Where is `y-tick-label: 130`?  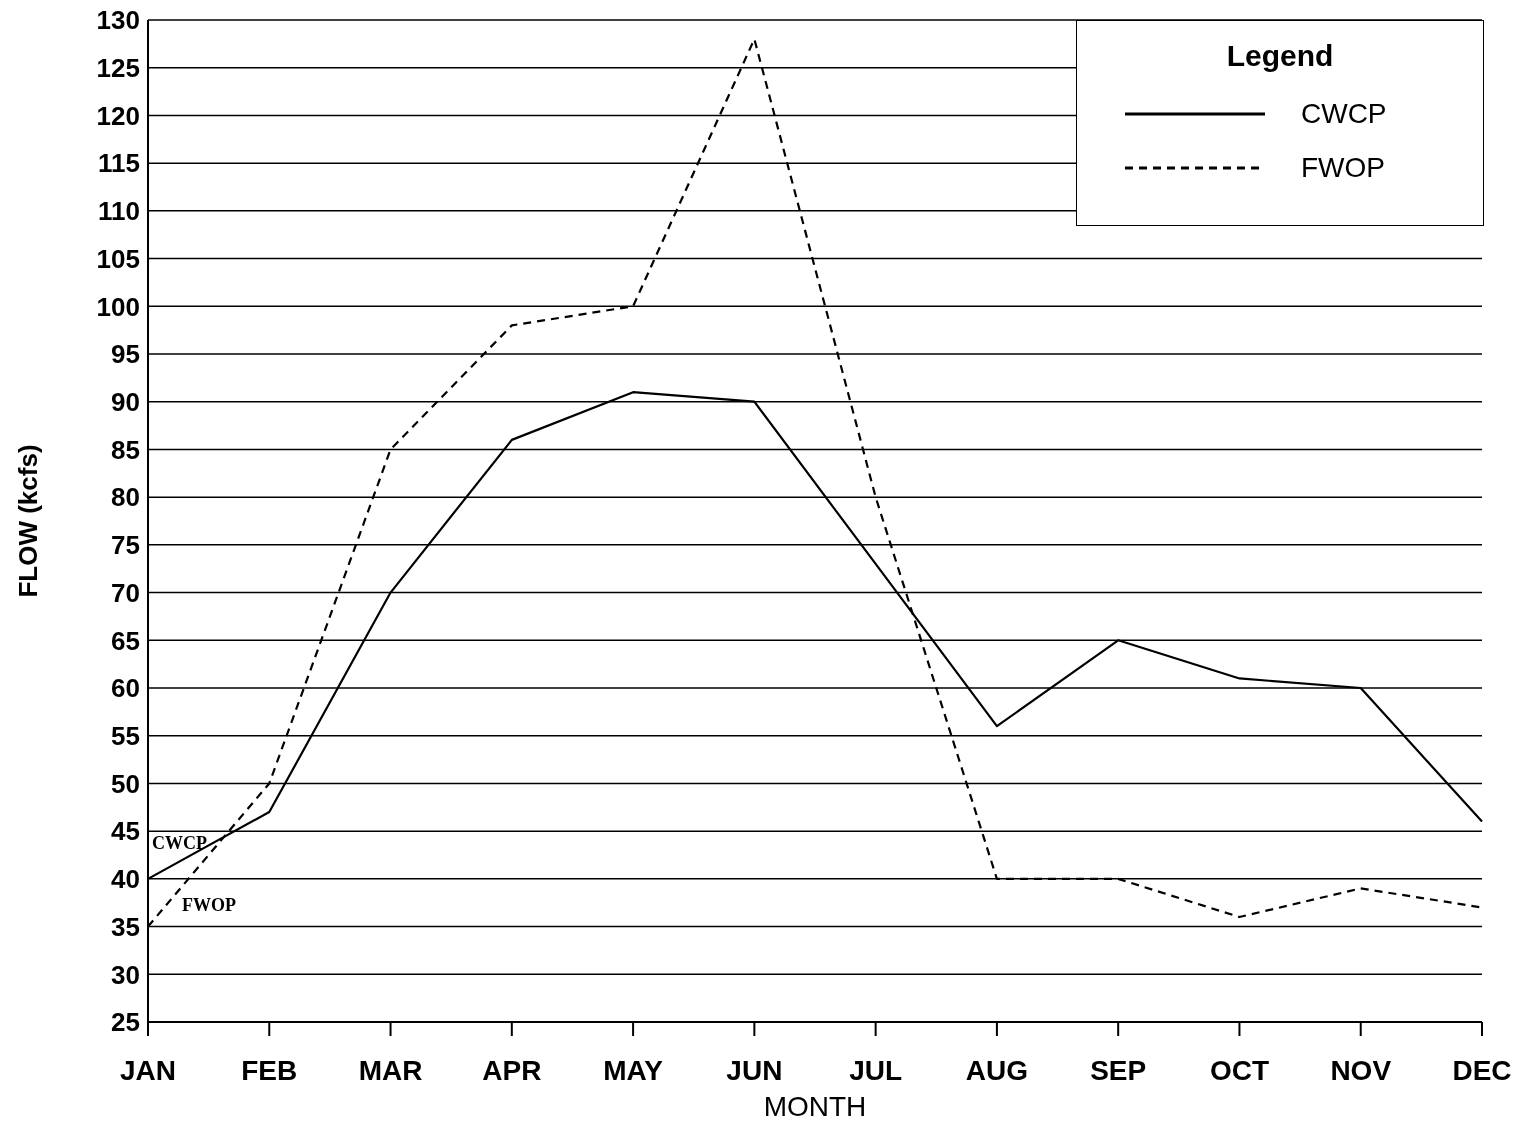
y-tick-label: 130 is located at coordinates (118, 20).